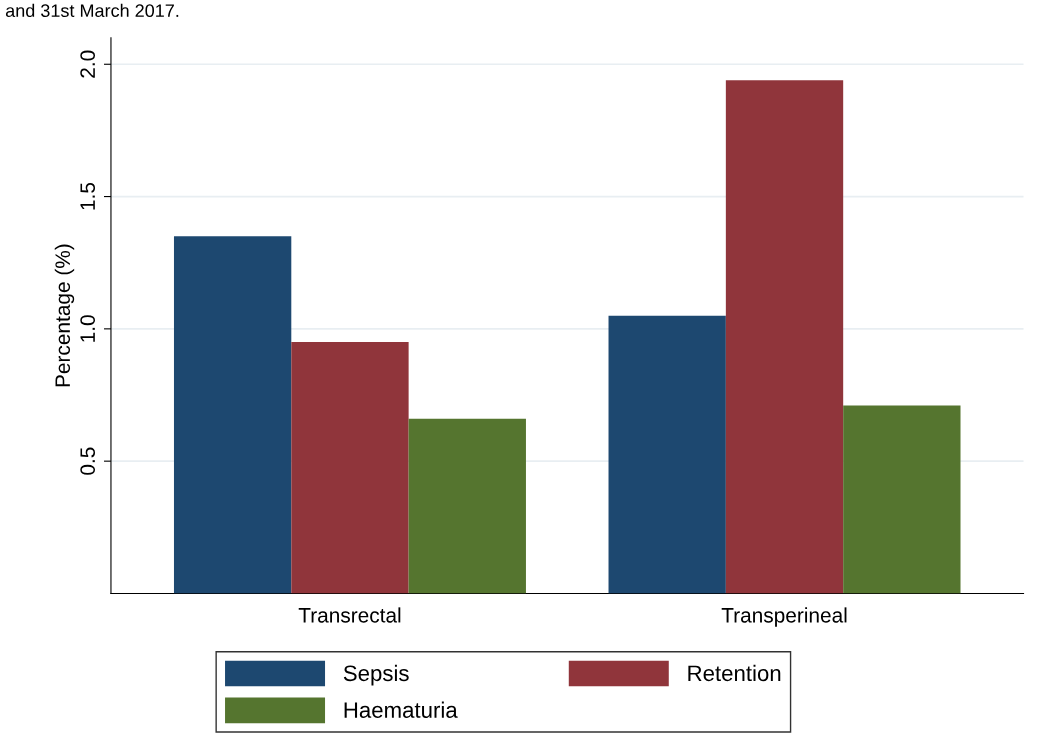 The height and width of the screenshot is (756, 1037). What do you see at coordinates (88, 461) in the screenshot?
I see `y-tick-label: 0.5` at bounding box center [88, 461].